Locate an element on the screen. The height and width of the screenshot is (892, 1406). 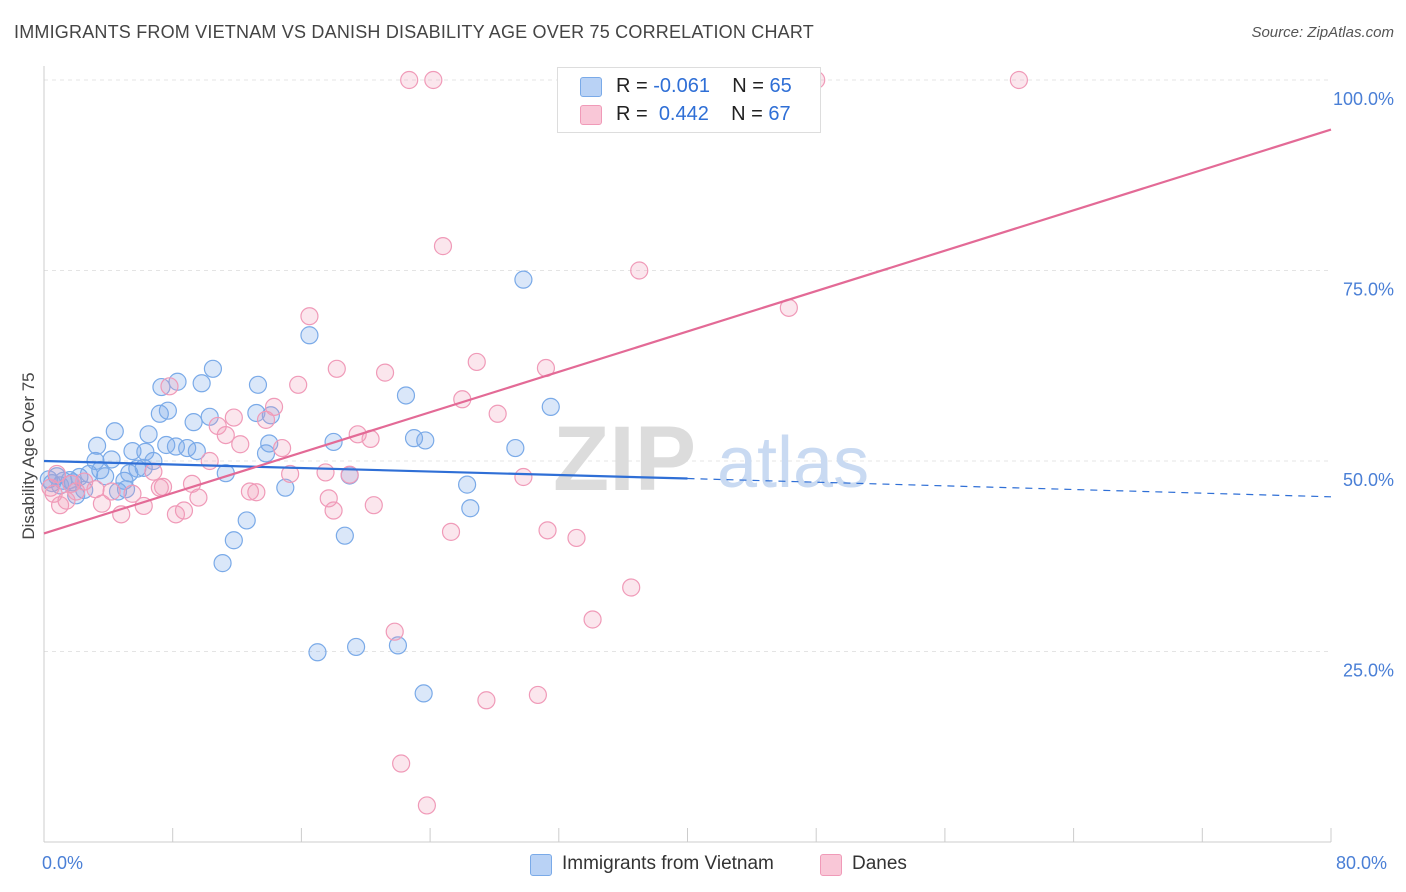
y-tick-label-100: 100.0% is located at coordinates (1363, 99).